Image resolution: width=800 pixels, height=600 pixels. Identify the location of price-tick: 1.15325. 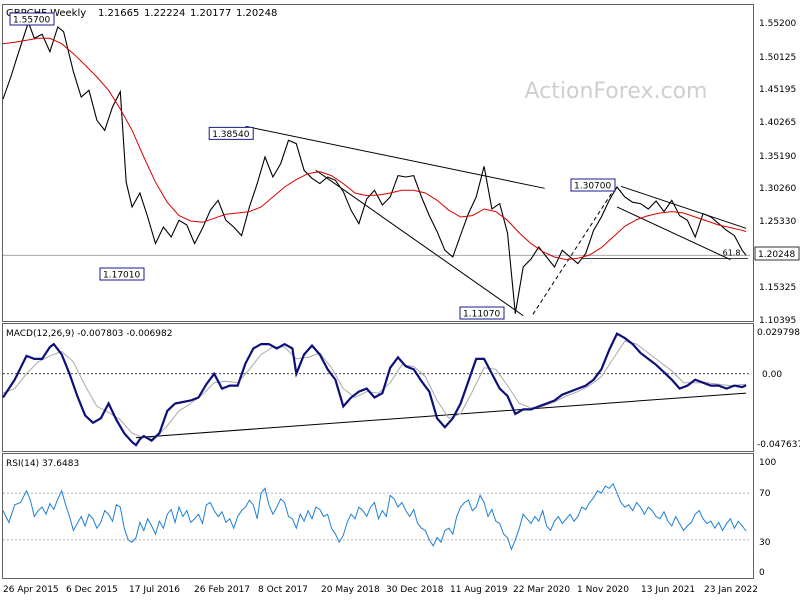
(777, 288).